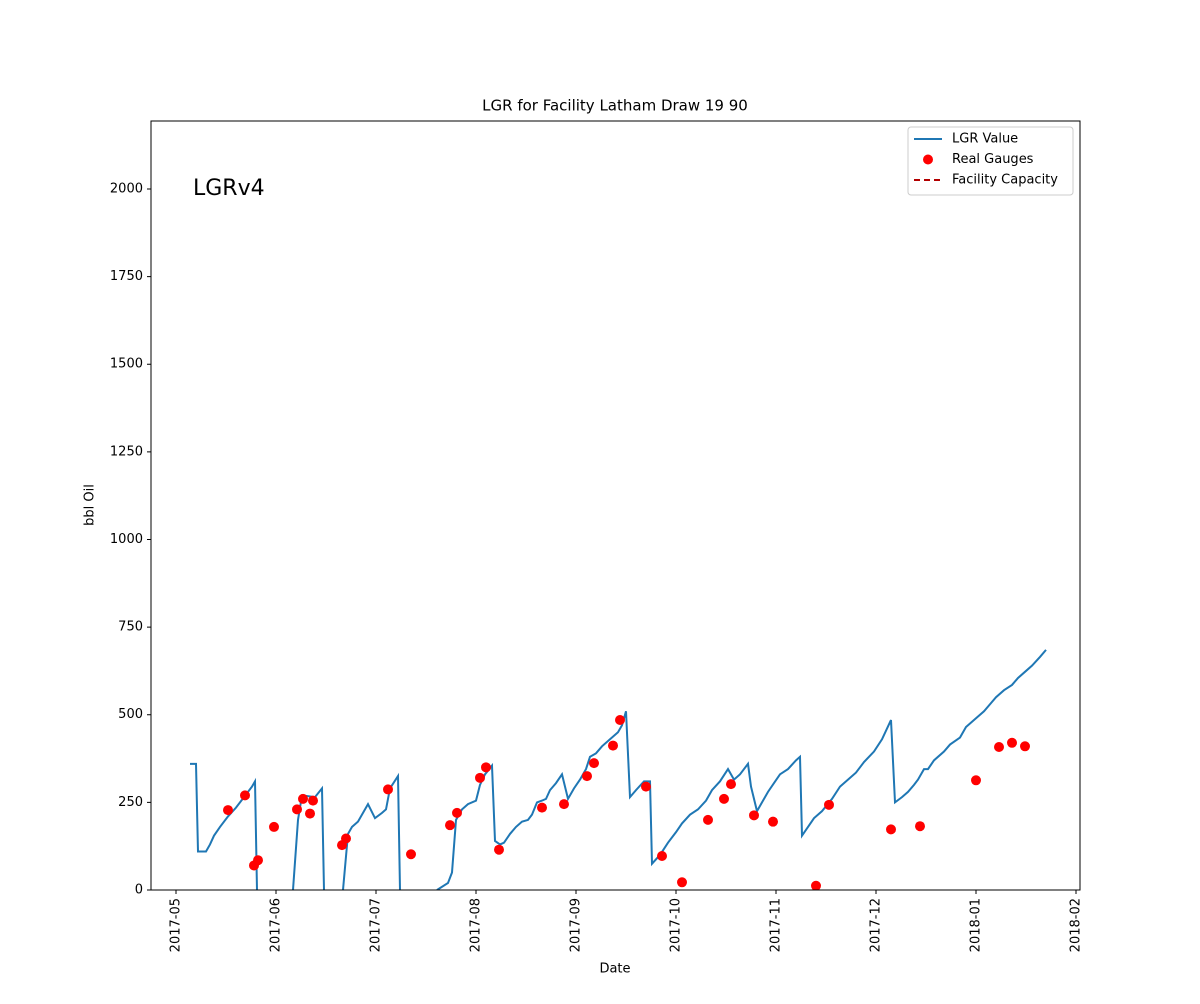 The height and width of the screenshot is (1004, 1200). I want to click on x-tick-label: 2017-11, so click(776, 925).